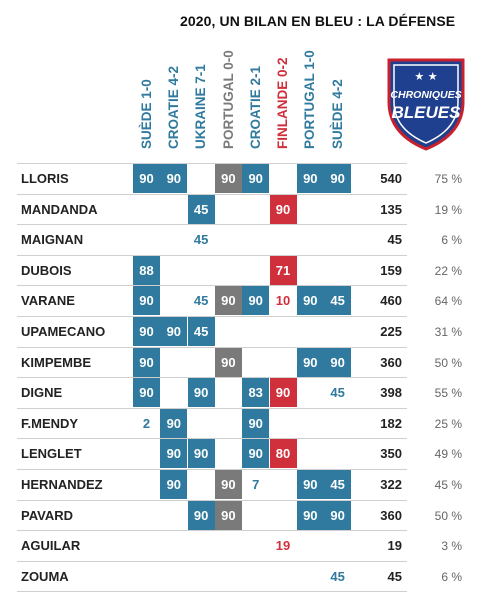 This screenshot has width=500, height=606. Describe the element at coordinates (394, 576) in the screenshot. I see `total-minutes: 45` at that location.